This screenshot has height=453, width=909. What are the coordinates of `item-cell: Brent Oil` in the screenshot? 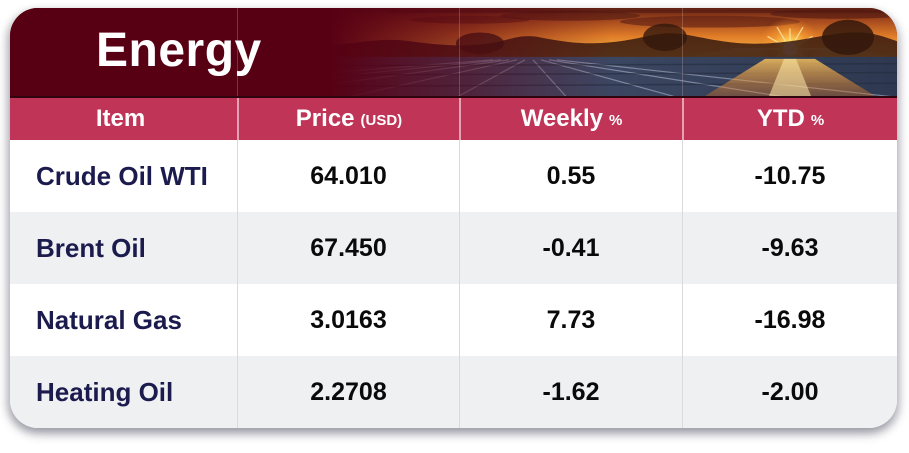 It's located at (91, 247).